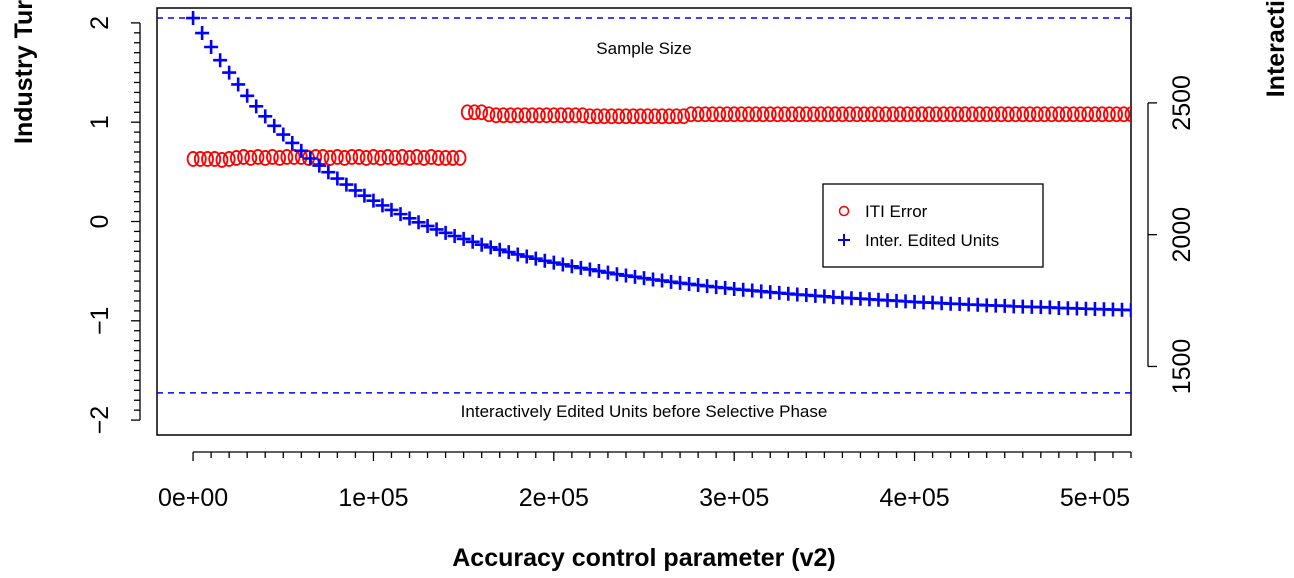  I want to click on legend: ITI Error Inter. Edited Units, so click(933, 225).